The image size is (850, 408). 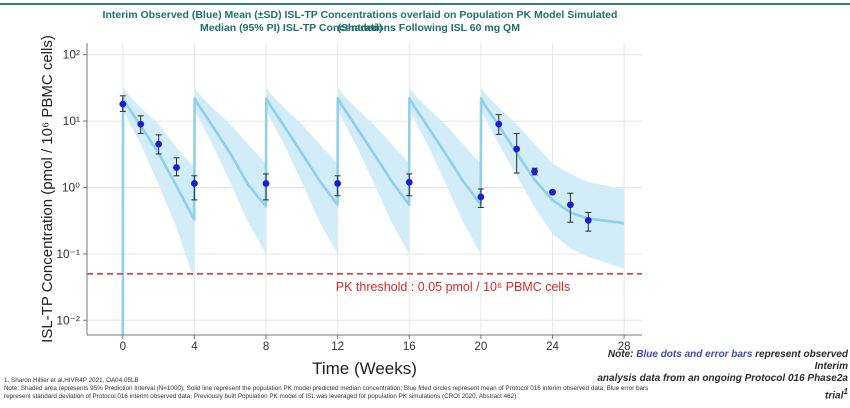 What do you see at coordinates (71, 55) in the screenshot?
I see `y-tick-label: 10²` at bounding box center [71, 55].